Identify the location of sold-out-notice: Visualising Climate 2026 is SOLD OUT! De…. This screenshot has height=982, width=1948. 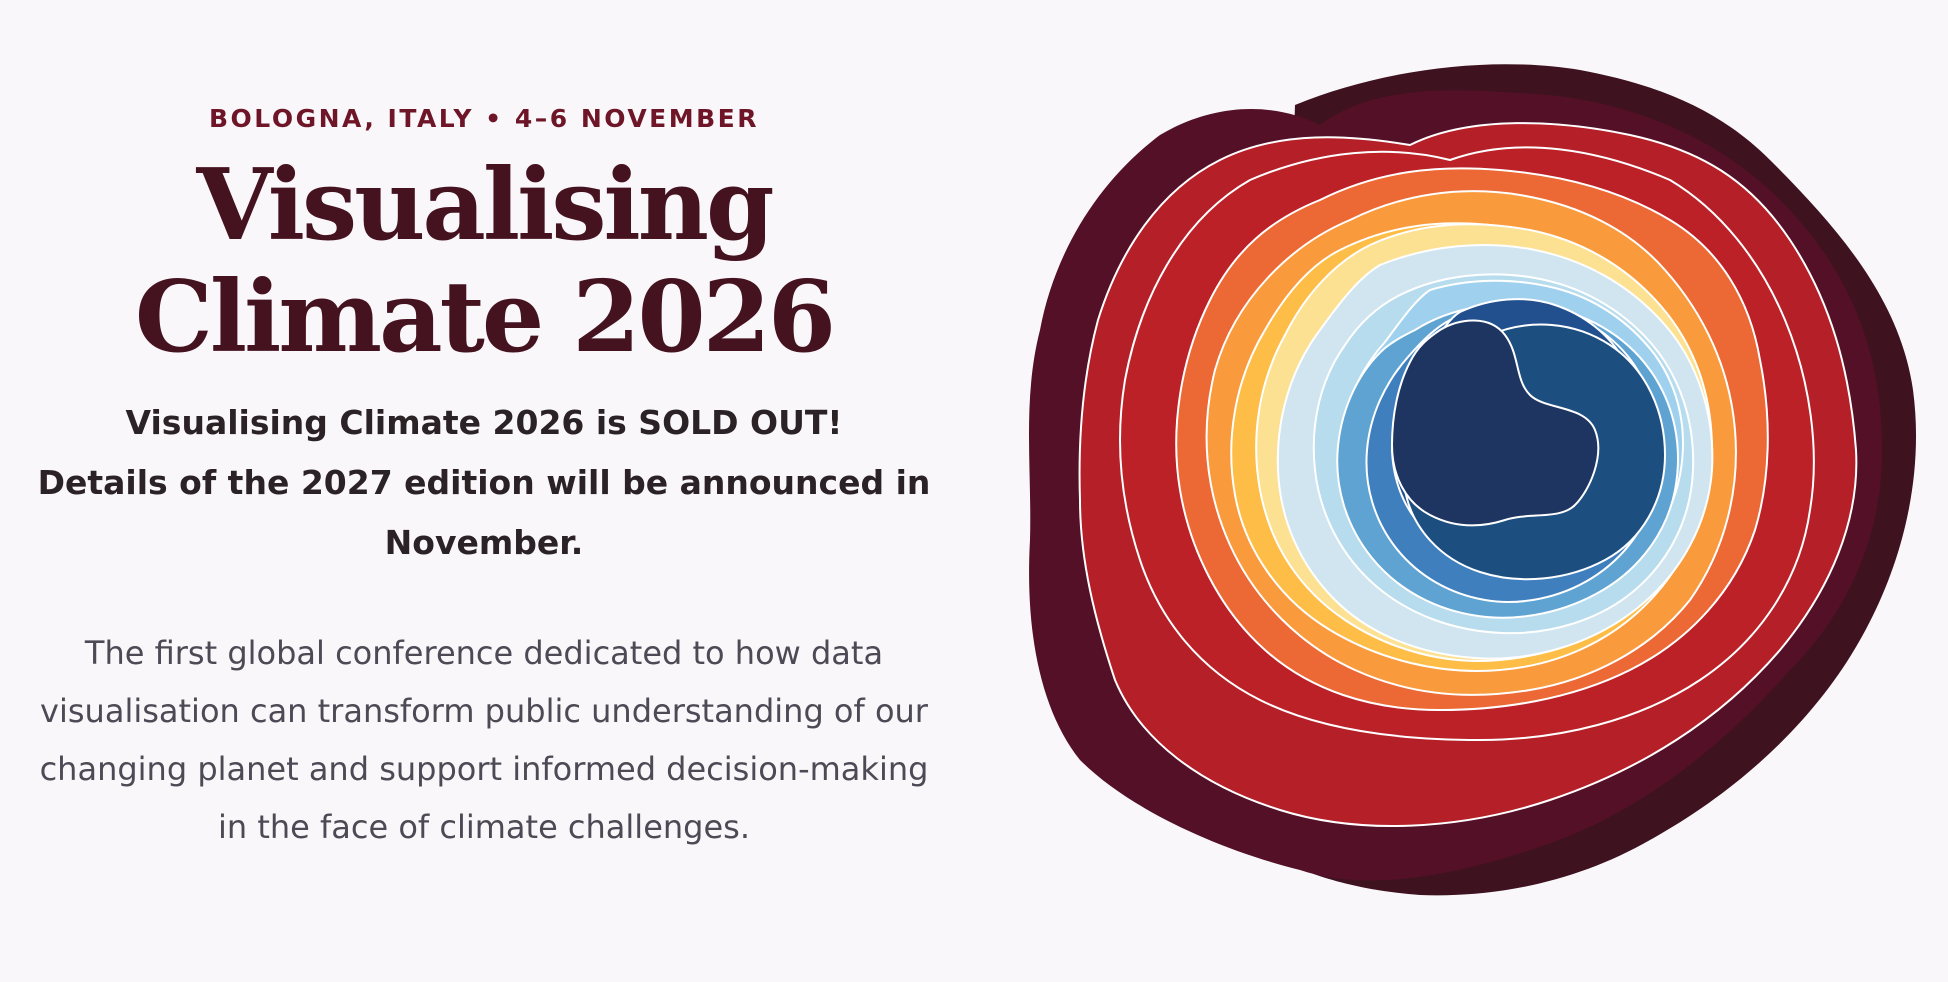
(484, 483).